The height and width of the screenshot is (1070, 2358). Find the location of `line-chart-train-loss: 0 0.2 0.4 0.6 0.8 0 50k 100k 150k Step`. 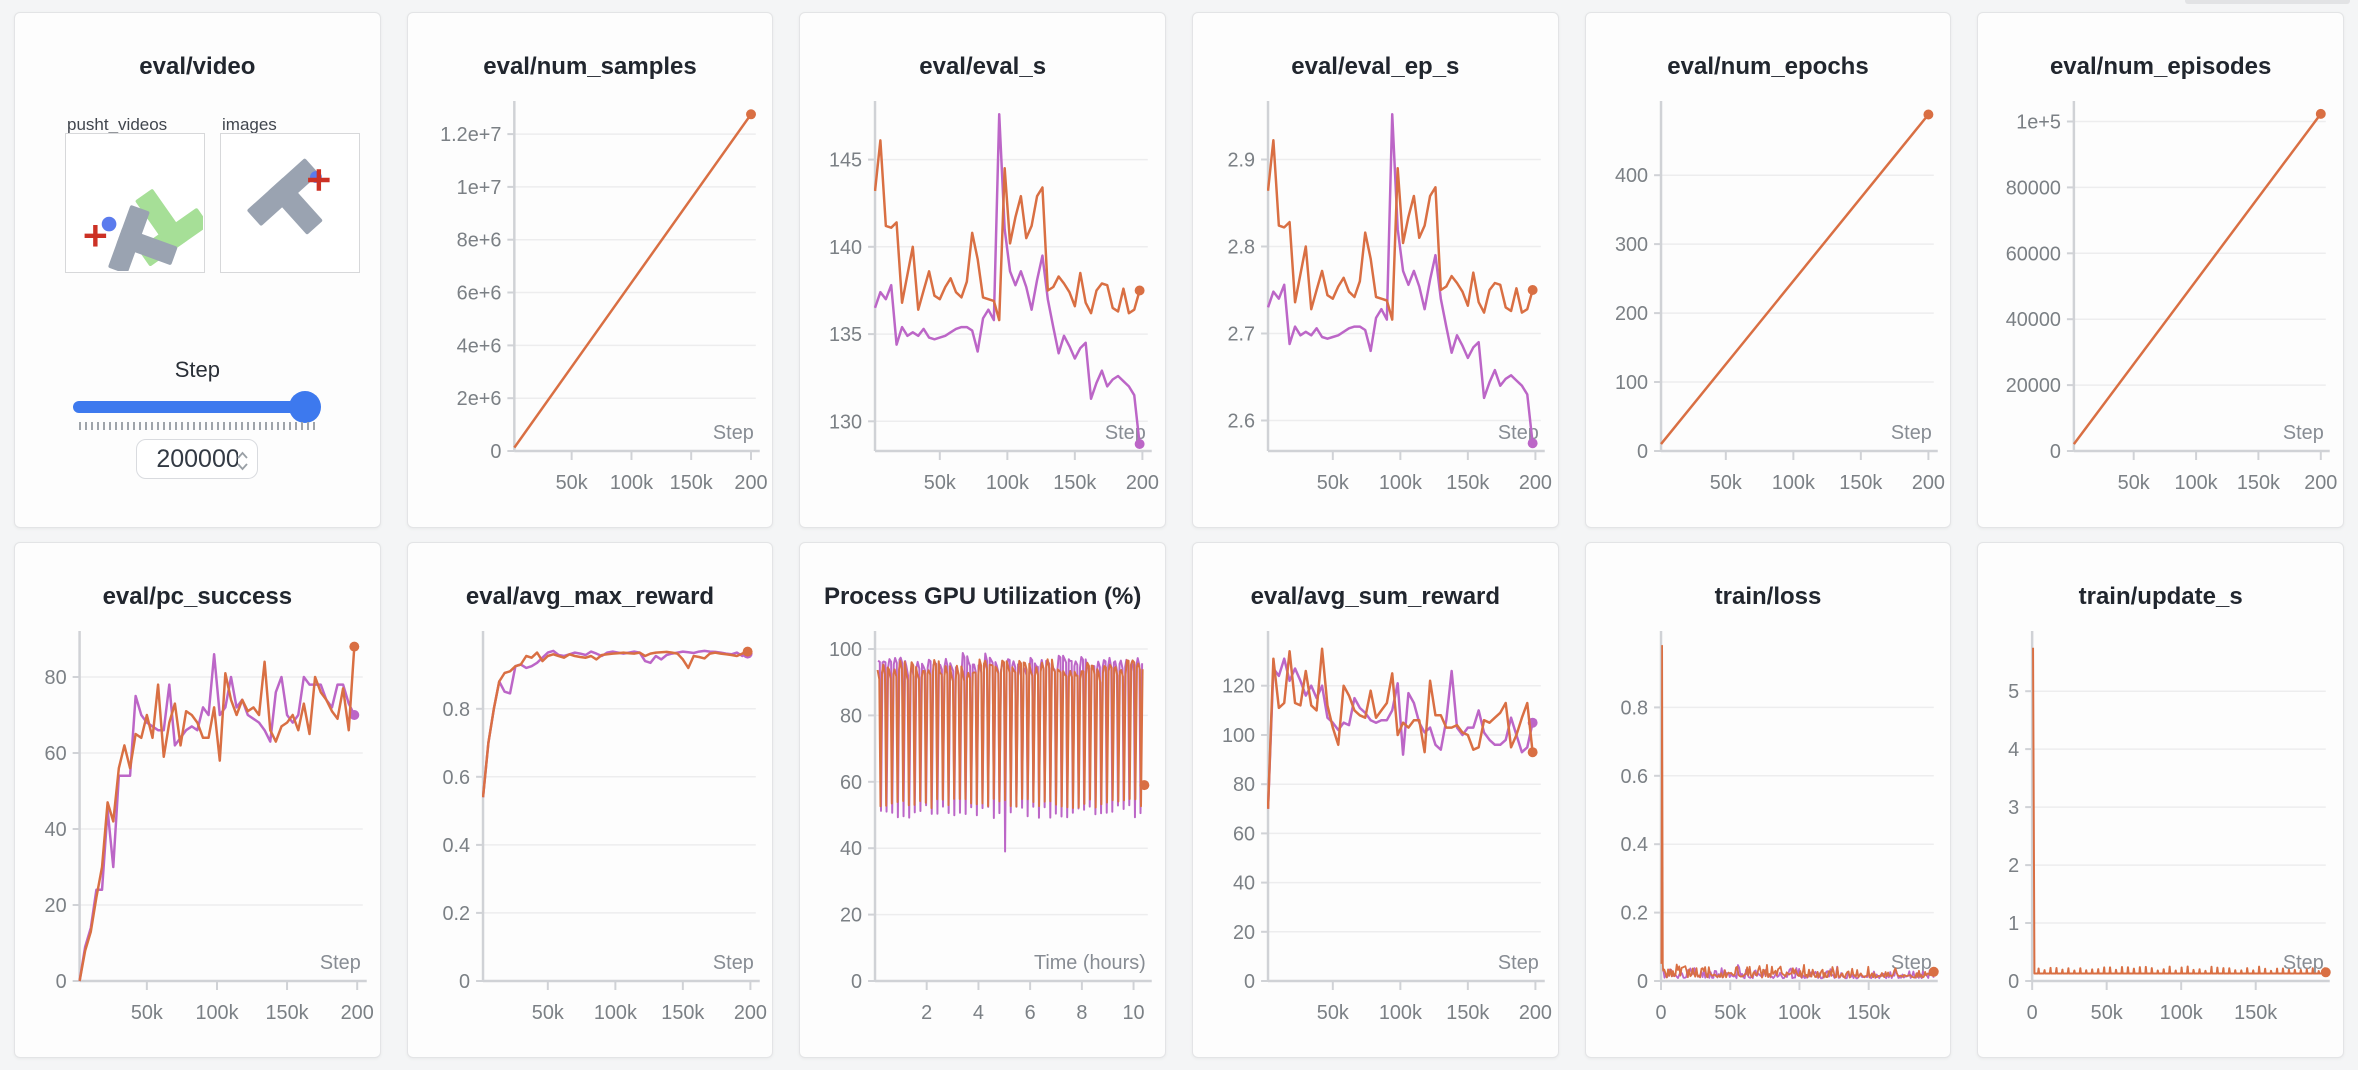

line-chart-train-loss: 0 0.2 0.4 0.6 0.8 0 50k 100k 150k Step is located at coordinates (1768, 841).